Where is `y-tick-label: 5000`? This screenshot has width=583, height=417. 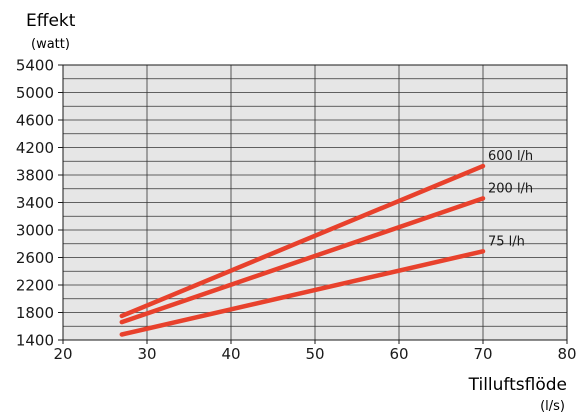
y-tick-label: 5000 is located at coordinates (35, 93).